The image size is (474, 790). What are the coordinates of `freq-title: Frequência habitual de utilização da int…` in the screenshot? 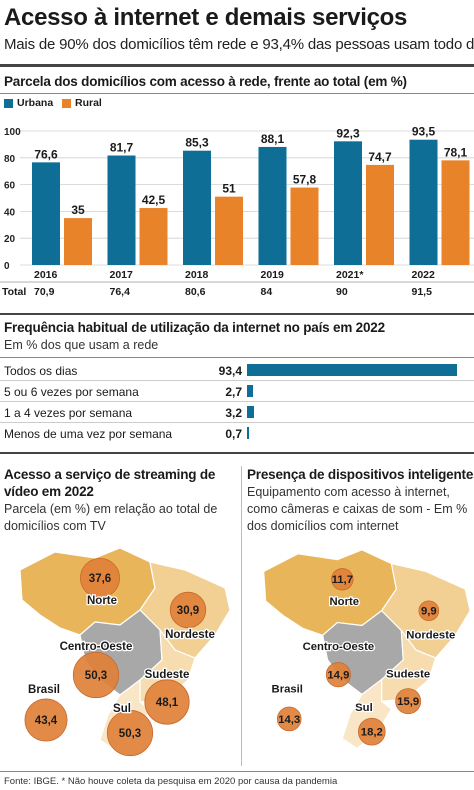 It's located at (194, 327).